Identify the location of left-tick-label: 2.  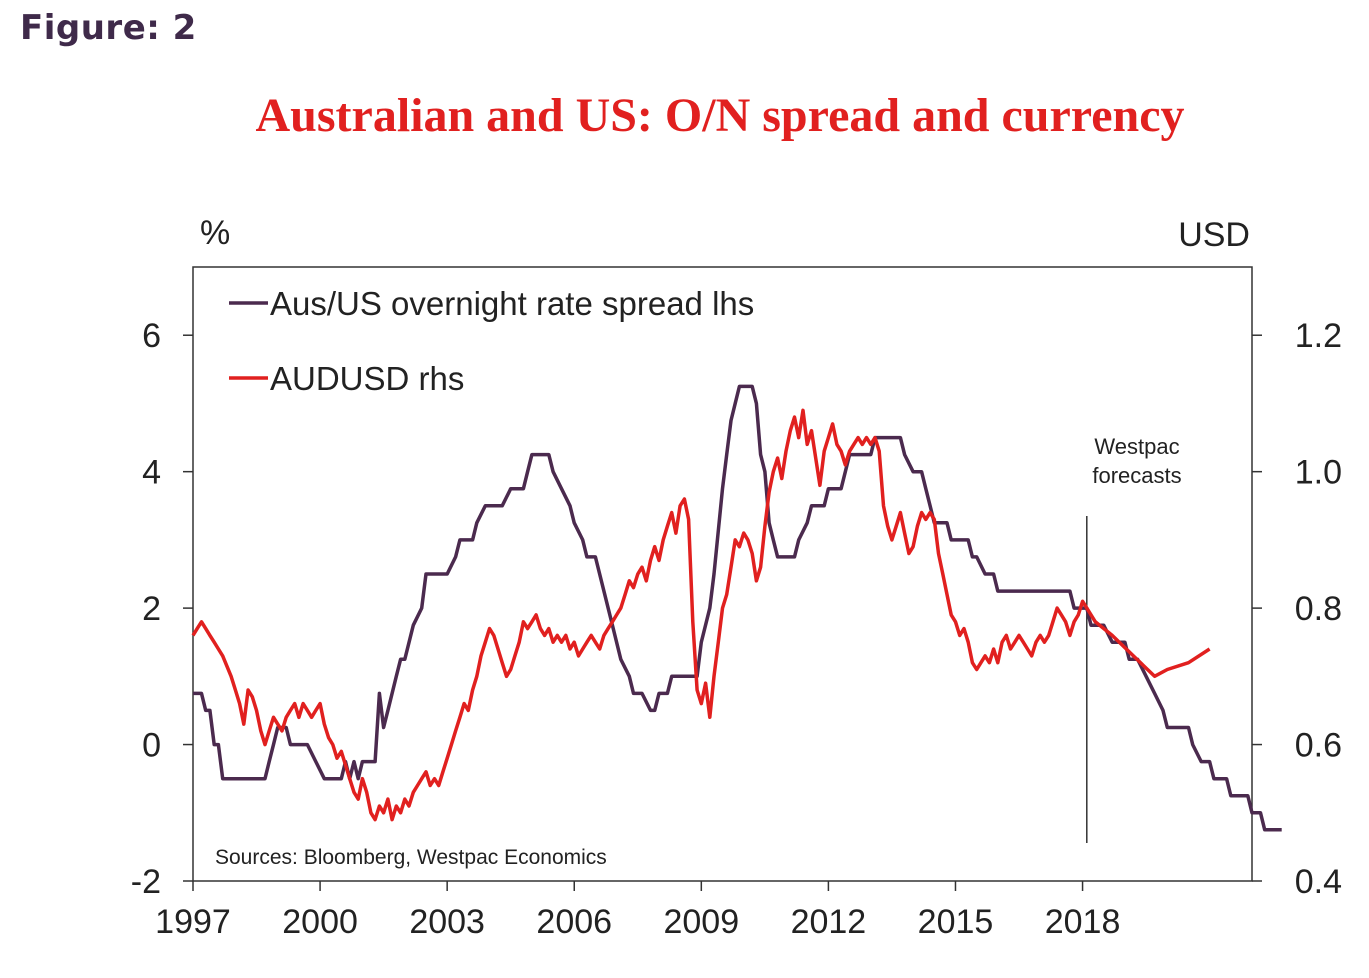
(151, 609).